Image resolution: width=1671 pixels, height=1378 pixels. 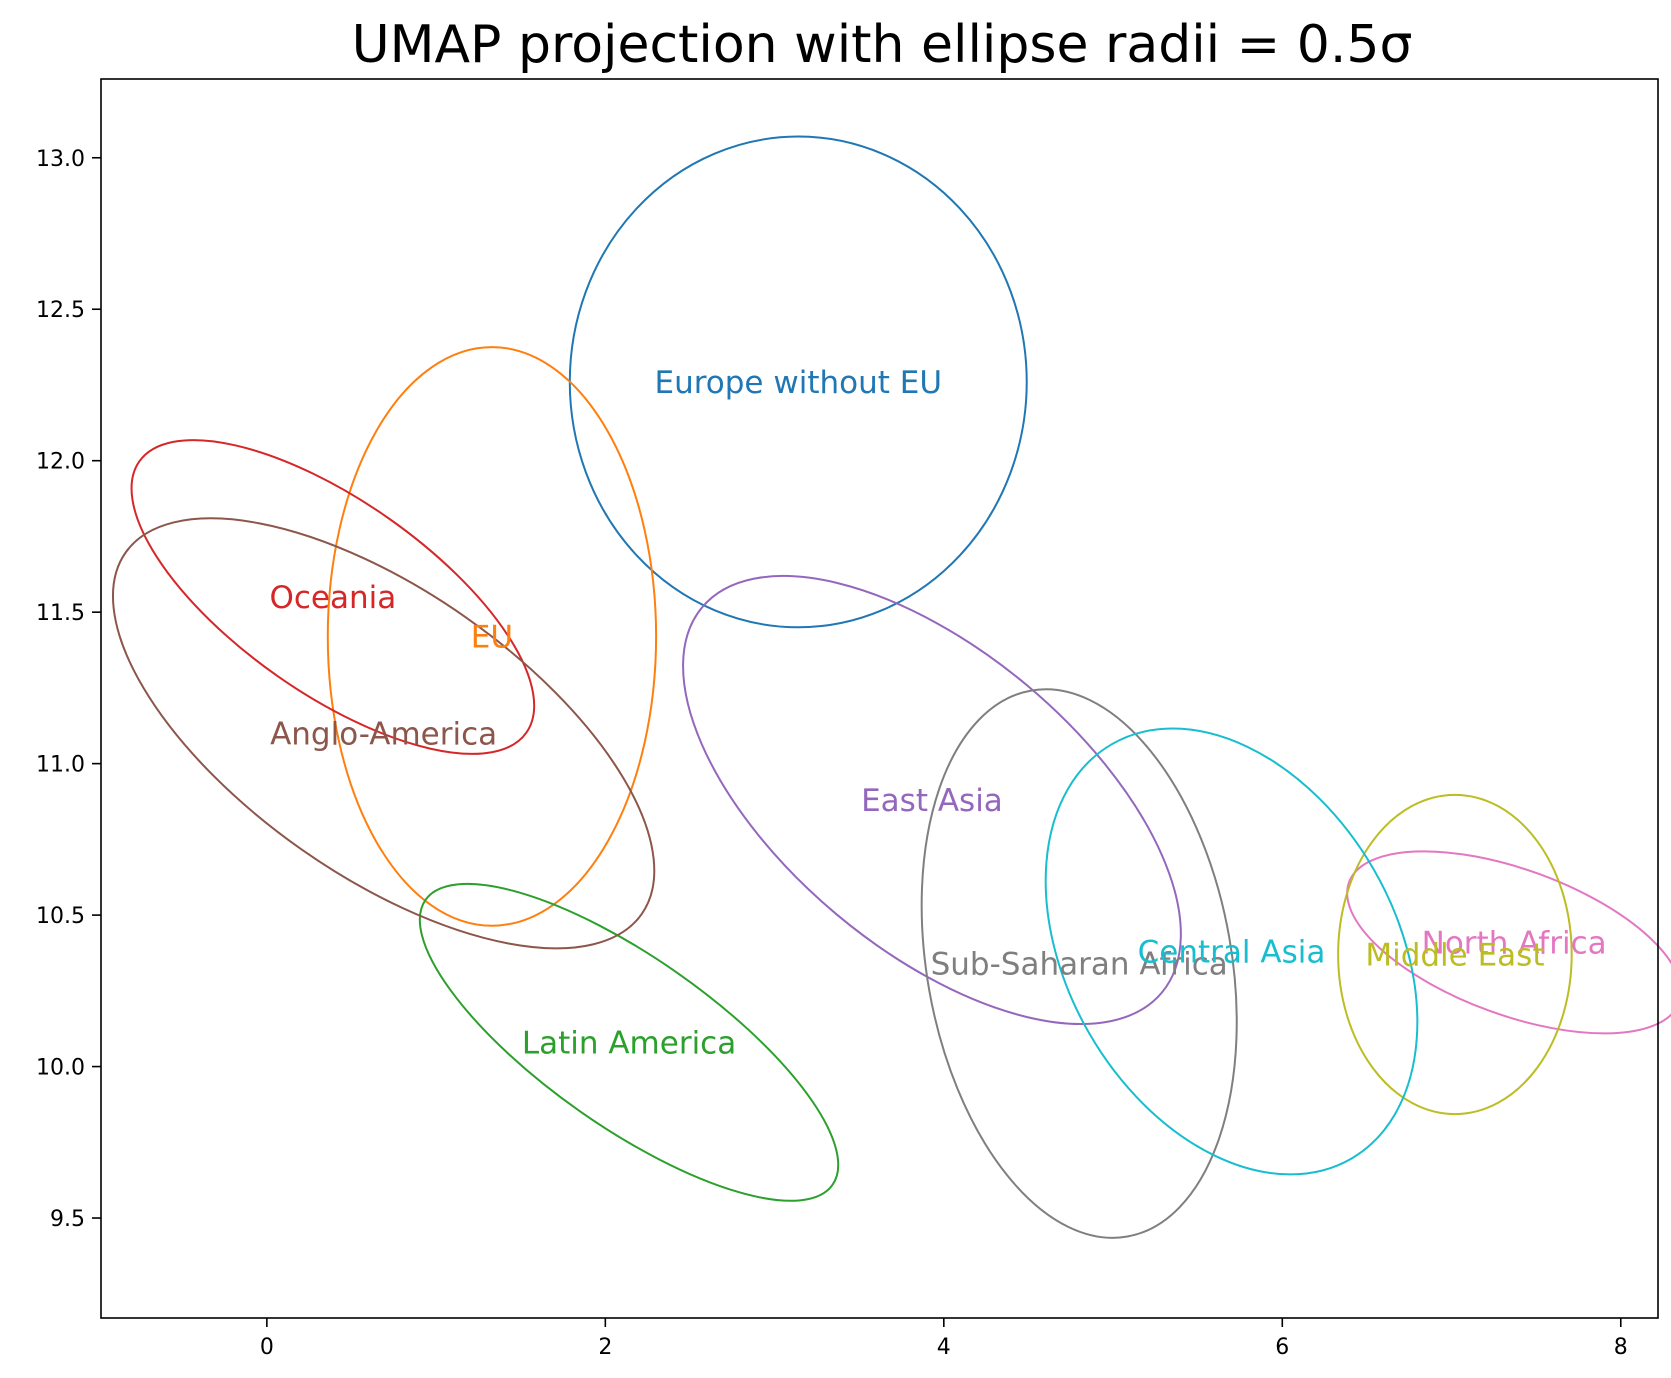 What do you see at coordinates (267, 1347) in the screenshot?
I see `x-tick-label: 0` at bounding box center [267, 1347].